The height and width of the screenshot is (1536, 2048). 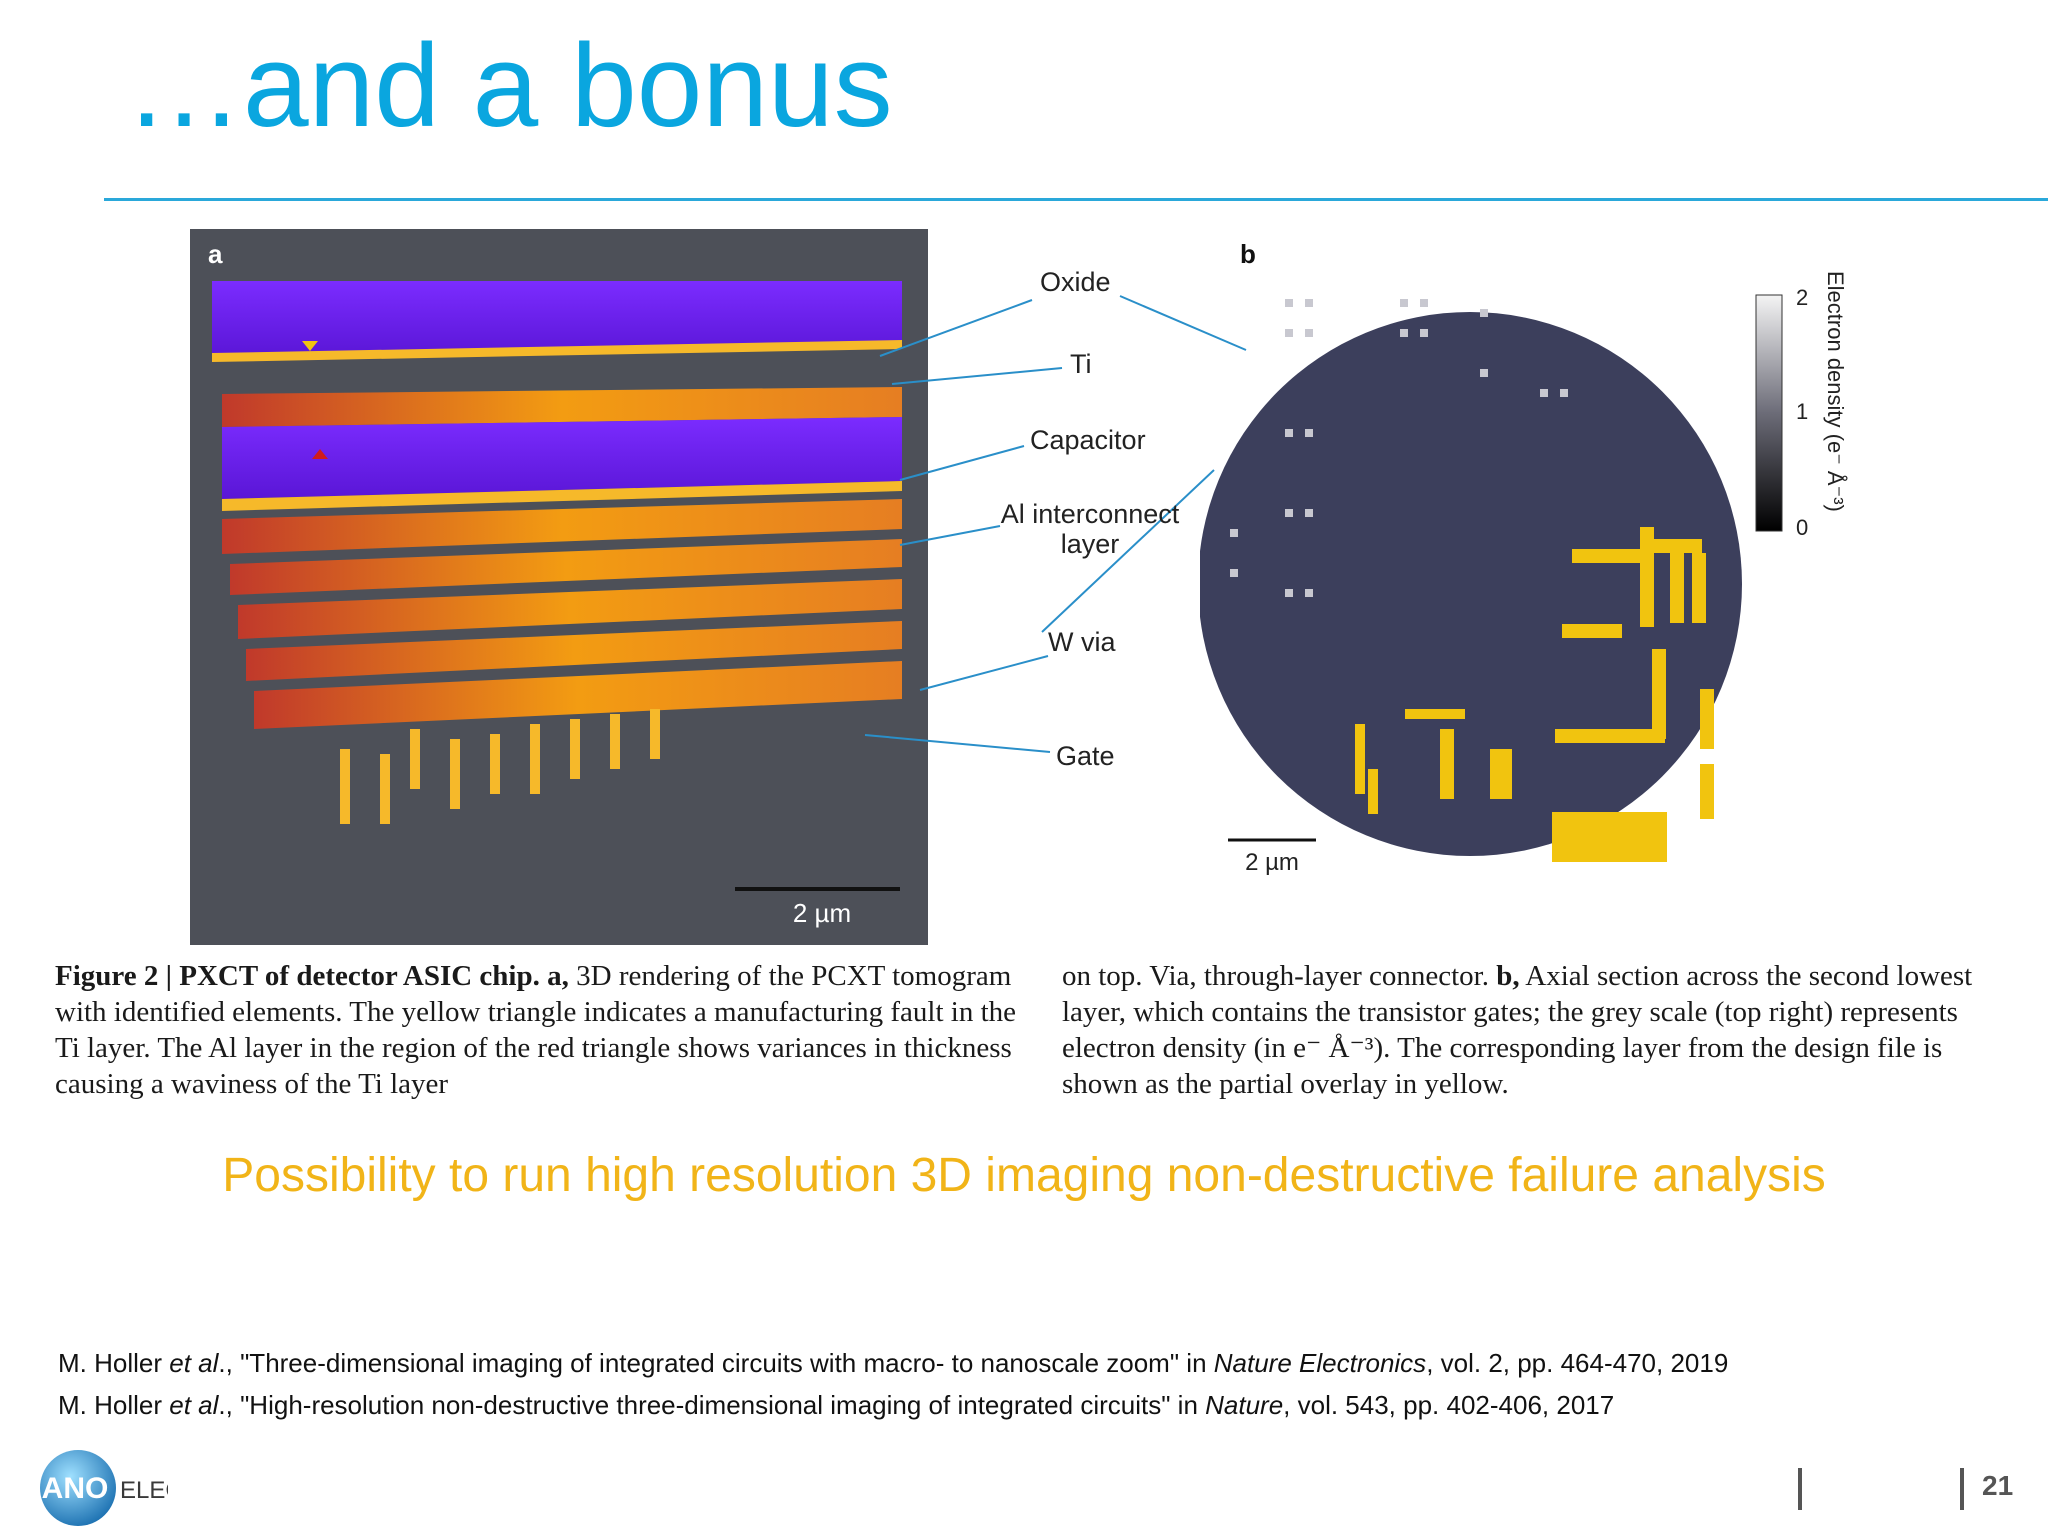 I want to click on scale-label-b: 2 µm, so click(x=1272, y=862).